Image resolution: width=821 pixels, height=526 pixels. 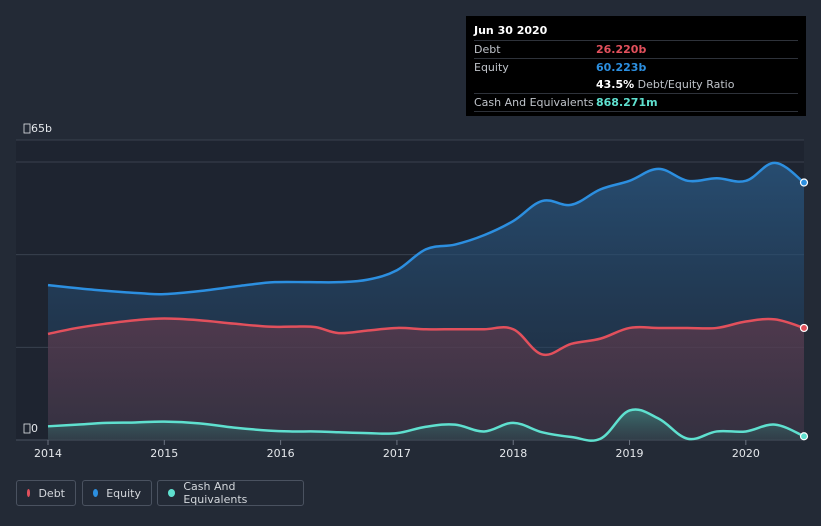 I want to click on y-tick-0: 65b, so click(x=37, y=128).